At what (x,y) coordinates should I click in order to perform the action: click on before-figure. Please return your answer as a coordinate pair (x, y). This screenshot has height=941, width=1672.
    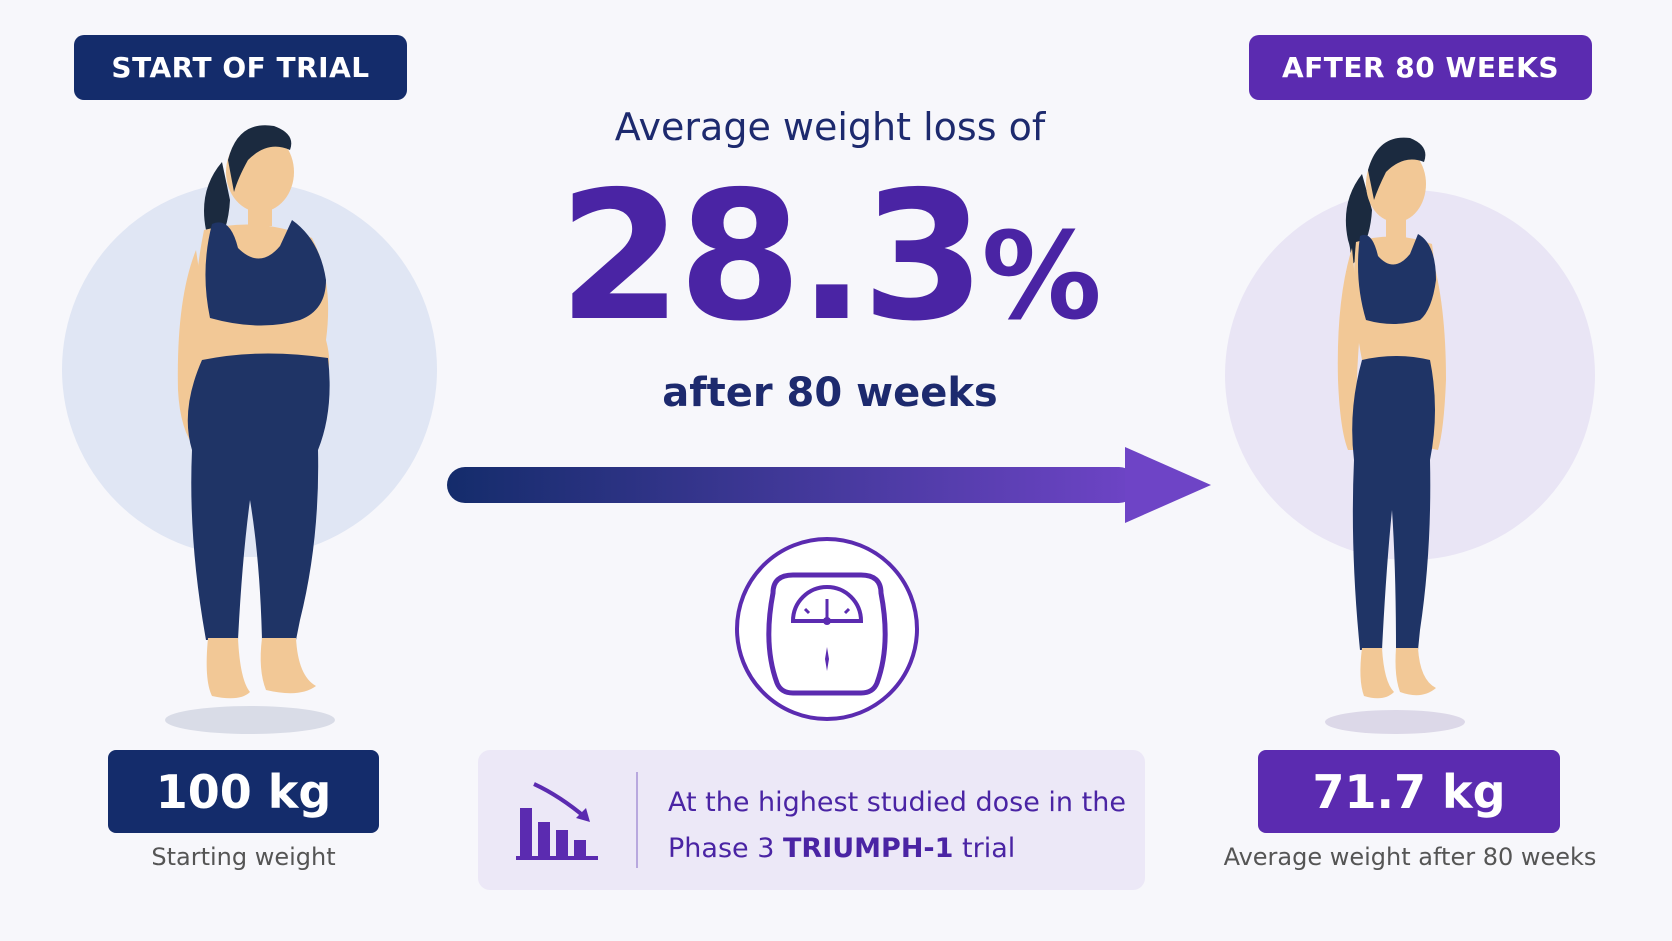
    Looking at the image, I should click on (250, 429).